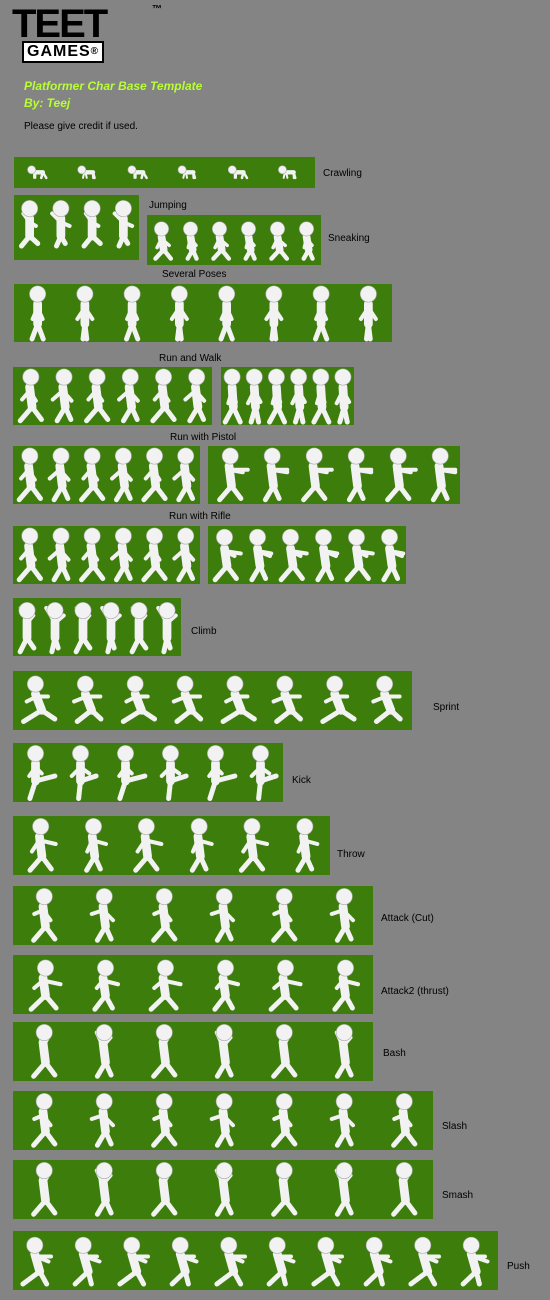 This screenshot has height=1300, width=550. I want to click on strip-slash, so click(223, 1120).